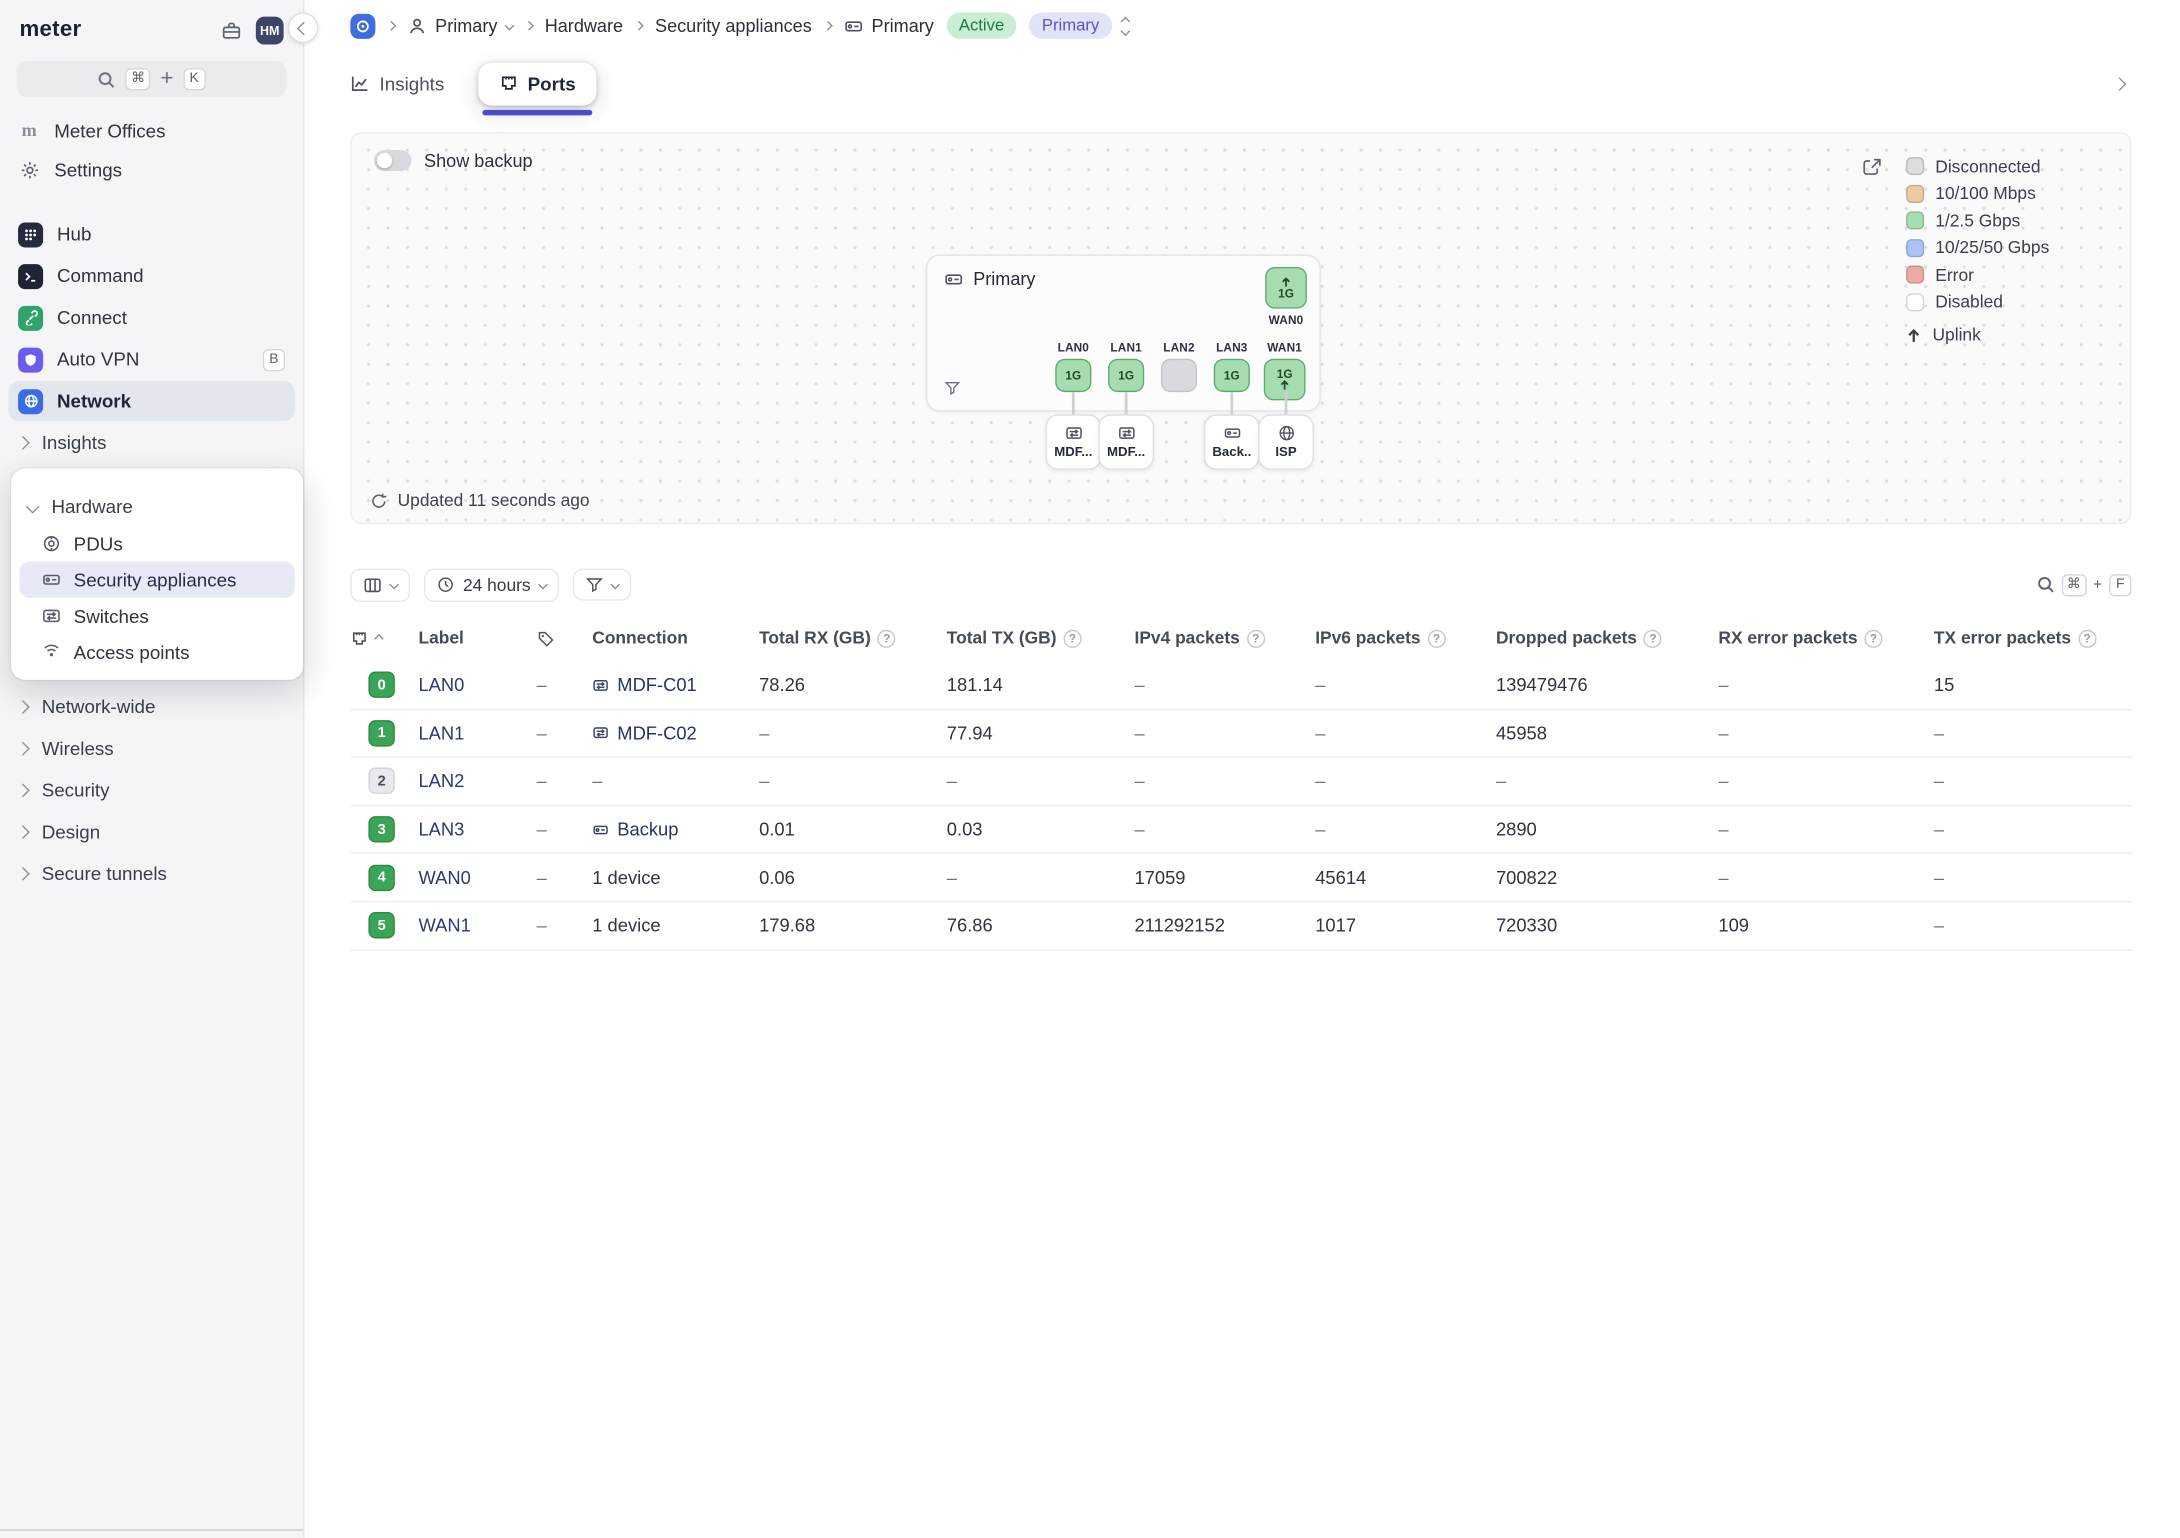  I want to click on column-ipv6: IPv6 packets?, so click(1405, 638).